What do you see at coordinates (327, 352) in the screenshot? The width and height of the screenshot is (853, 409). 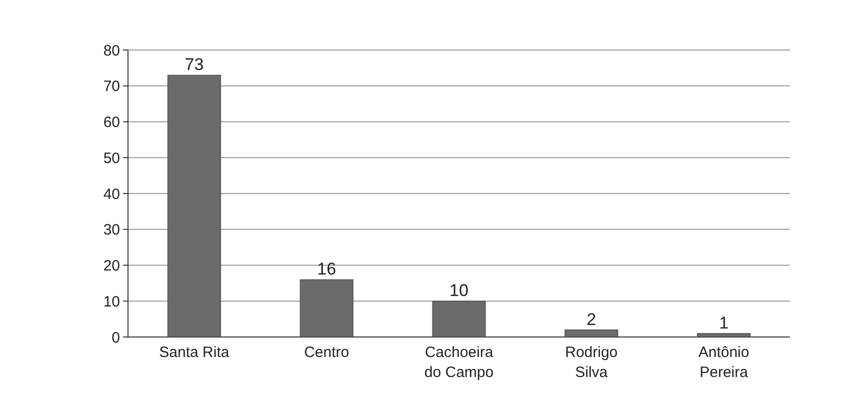 I see `x-tick-label: Centro` at bounding box center [327, 352].